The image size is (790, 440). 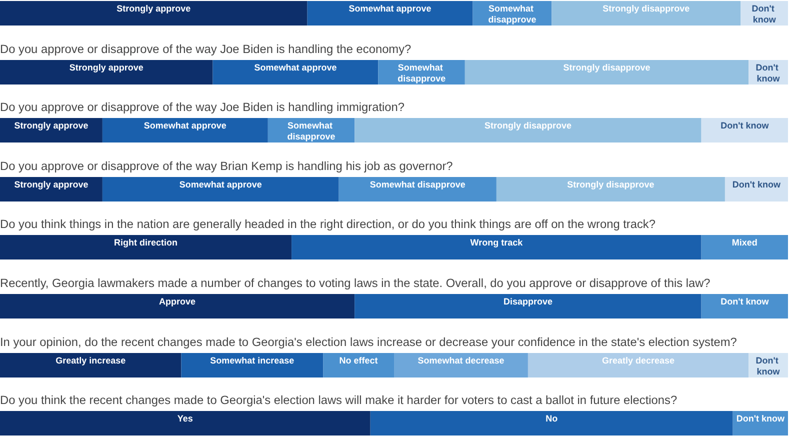 I want to click on series-label: Wrong track, so click(x=497, y=243).